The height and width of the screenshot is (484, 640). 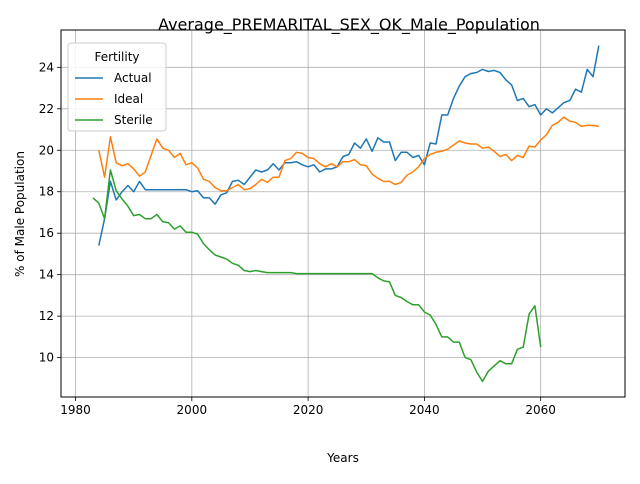 I want to click on series-line-ideal, so click(x=348, y=154).